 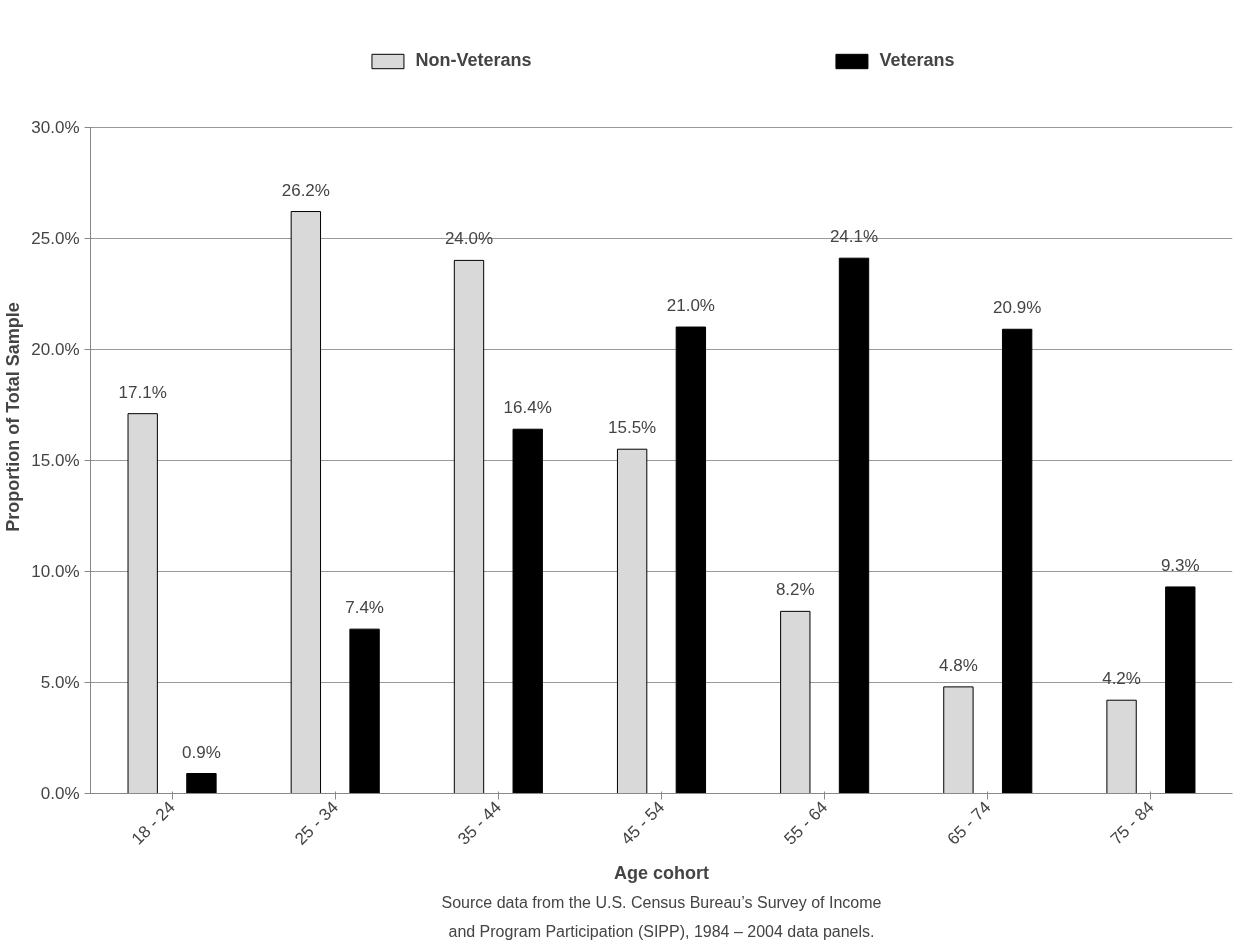 I want to click on y-tick-label: 10.0%, so click(x=55, y=571).